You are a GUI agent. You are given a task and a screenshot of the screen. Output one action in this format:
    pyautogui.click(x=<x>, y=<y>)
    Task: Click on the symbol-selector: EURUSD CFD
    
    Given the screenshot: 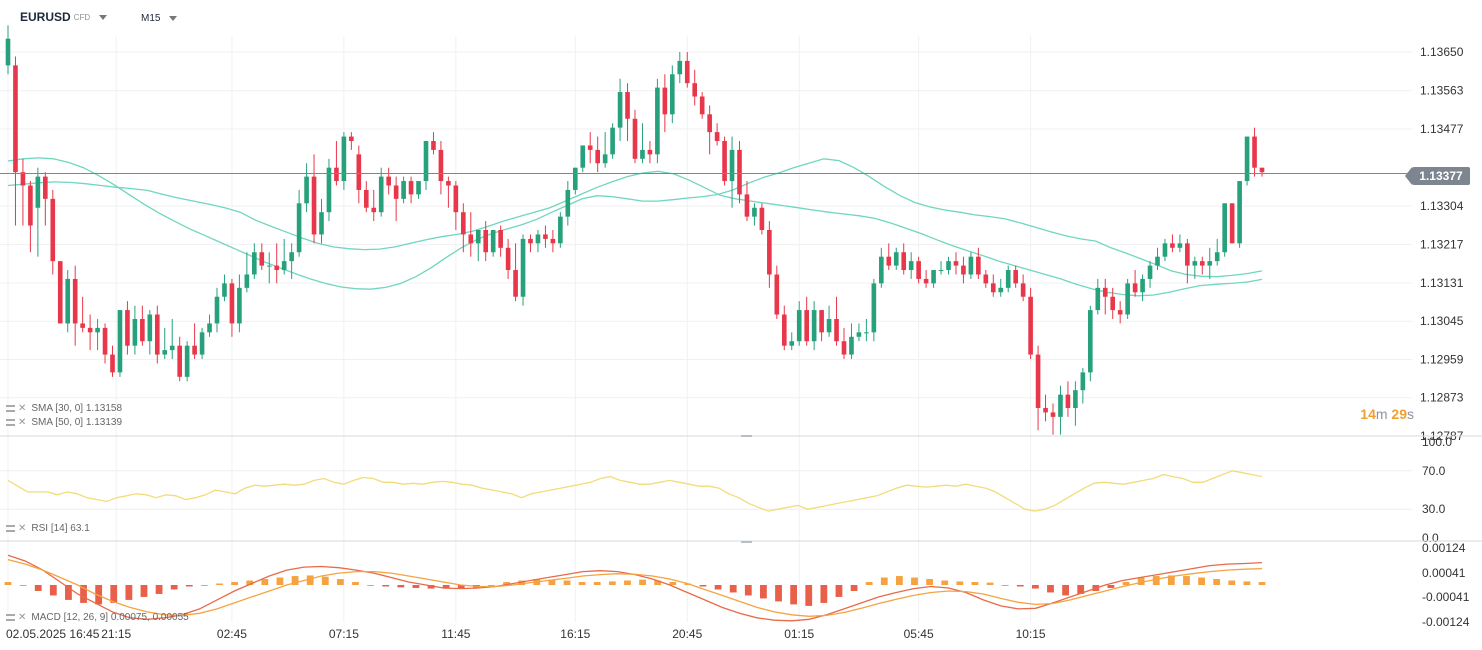 What is the action you would take?
    pyautogui.click(x=64, y=17)
    